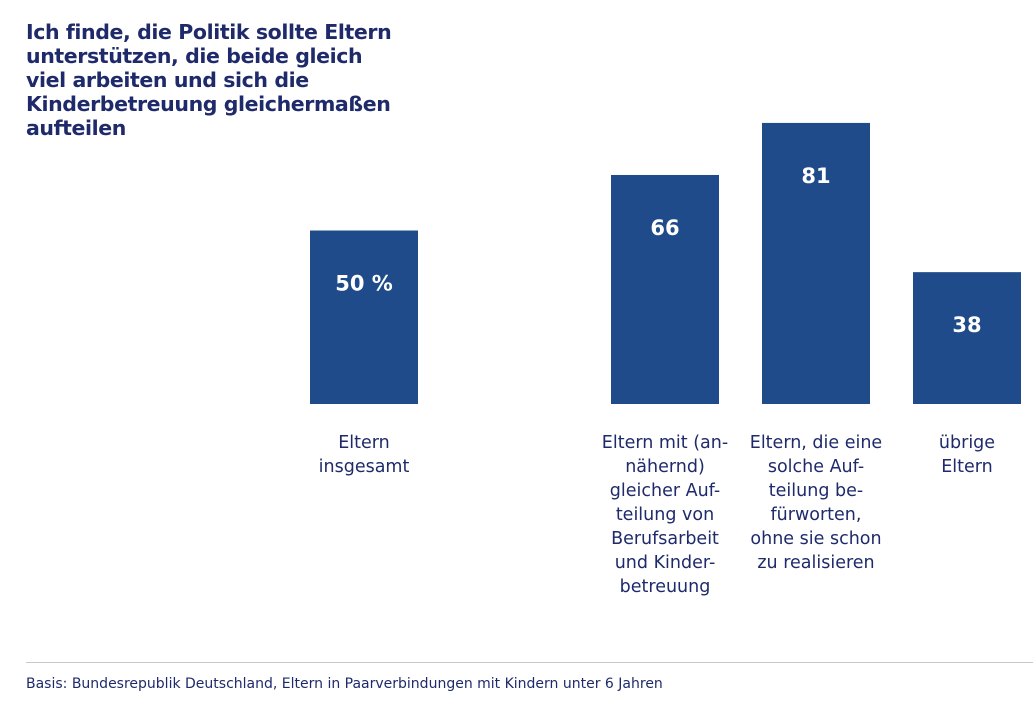  What do you see at coordinates (364, 284) in the screenshot?
I see `bar-value-label-1: 50 %` at bounding box center [364, 284].